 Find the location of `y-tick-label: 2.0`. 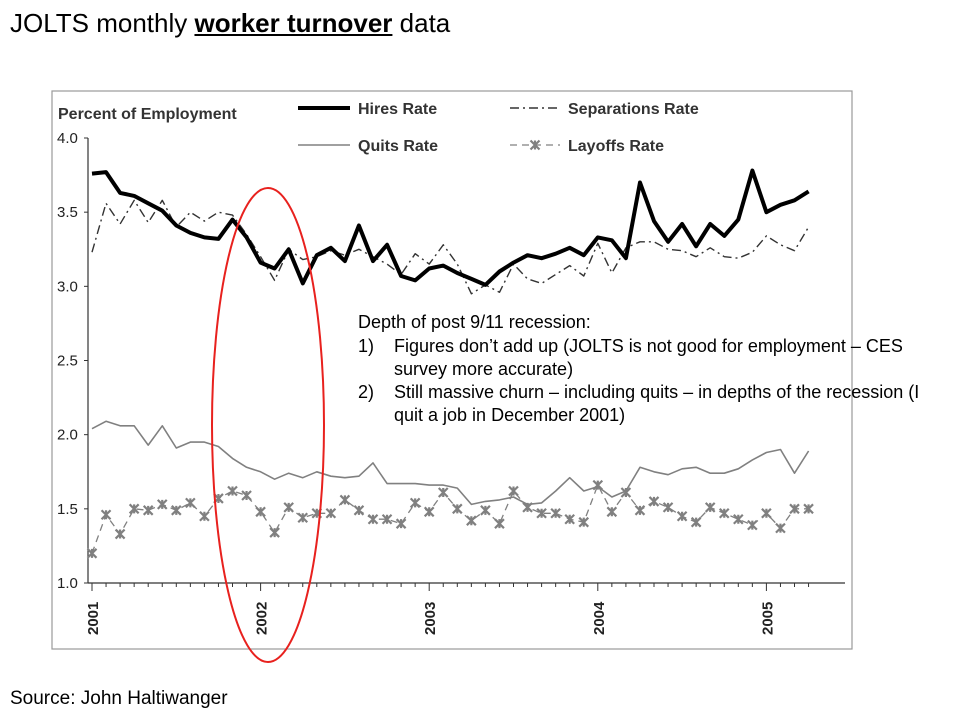

y-tick-label: 2.0 is located at coordinates (67, 435).